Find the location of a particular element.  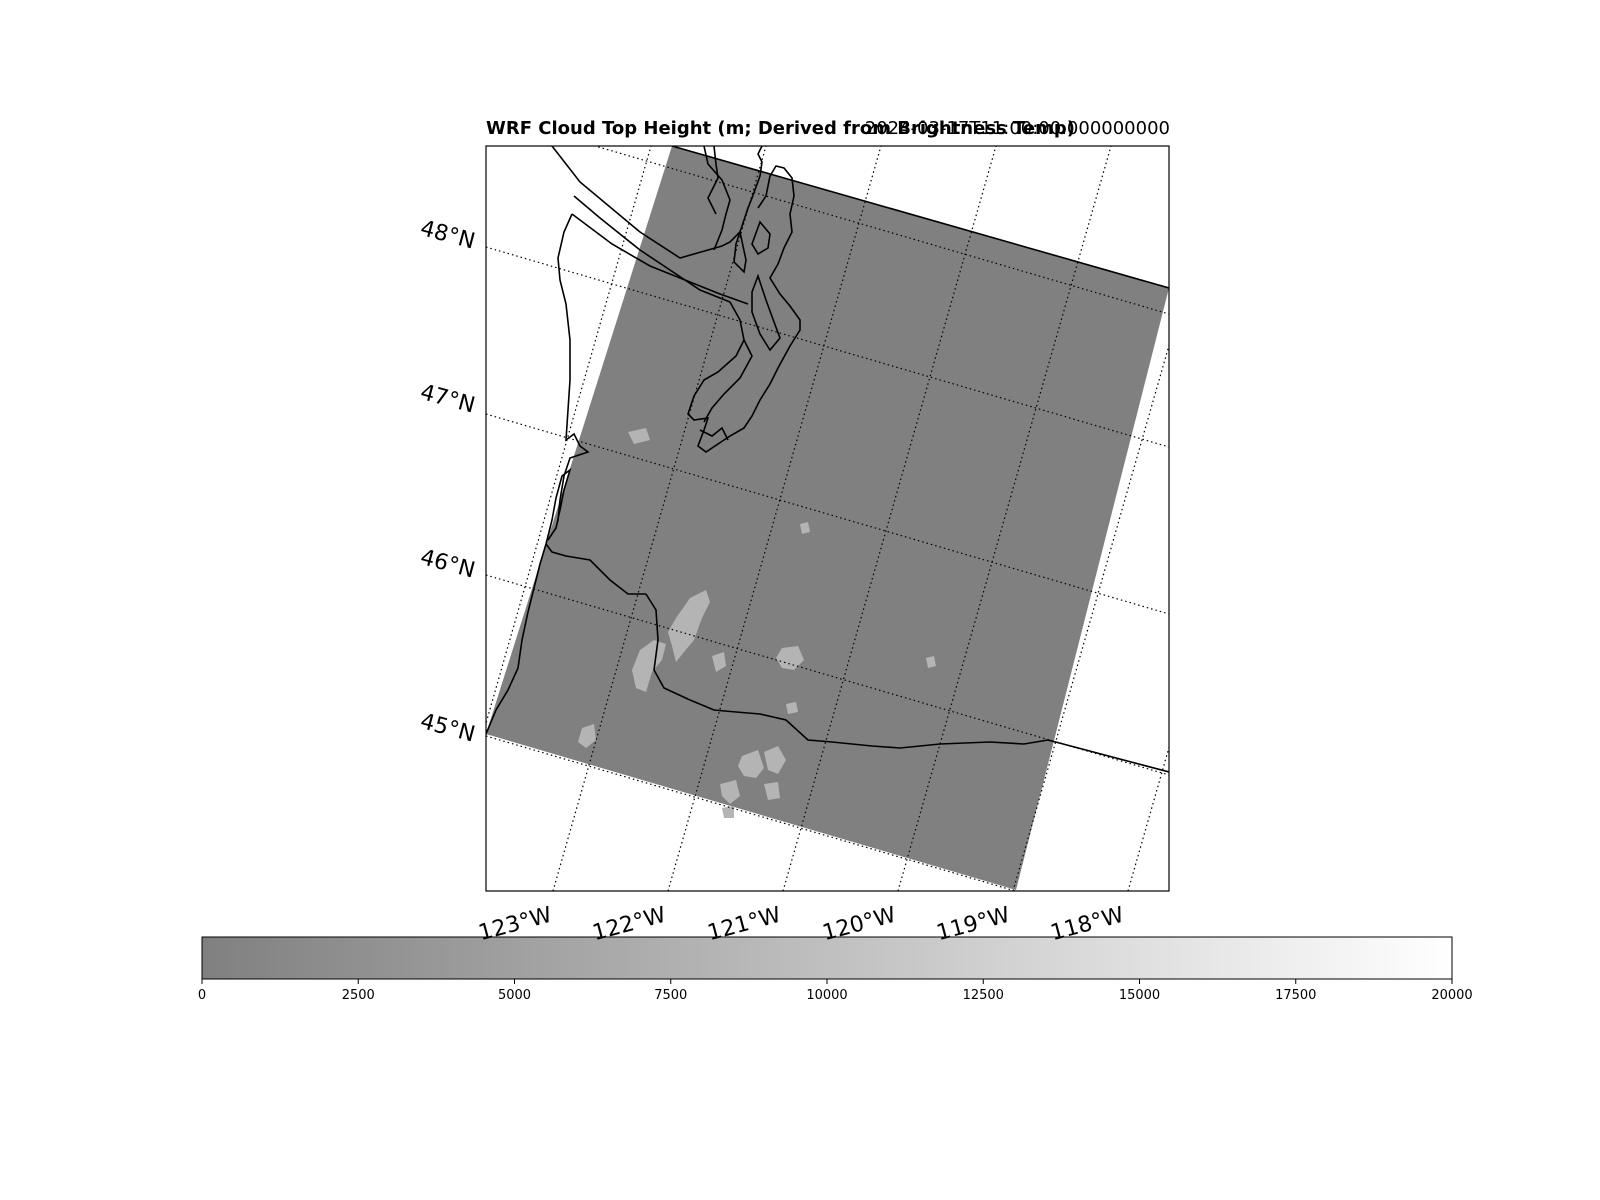

cloud-patches is located at coordinates (757, 623).